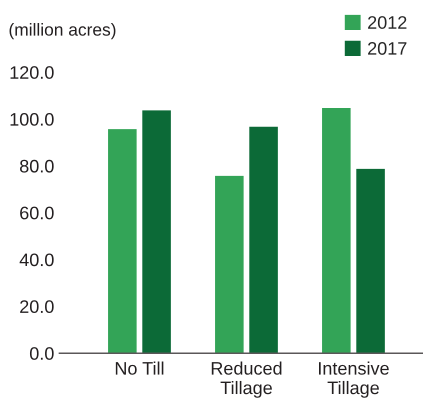 The height and width of the screenshot is (415, 423). Describe the element at coordinates (353, 380) in the screenshot. I see `x-tick-label: Intensive Tillage` at that location.